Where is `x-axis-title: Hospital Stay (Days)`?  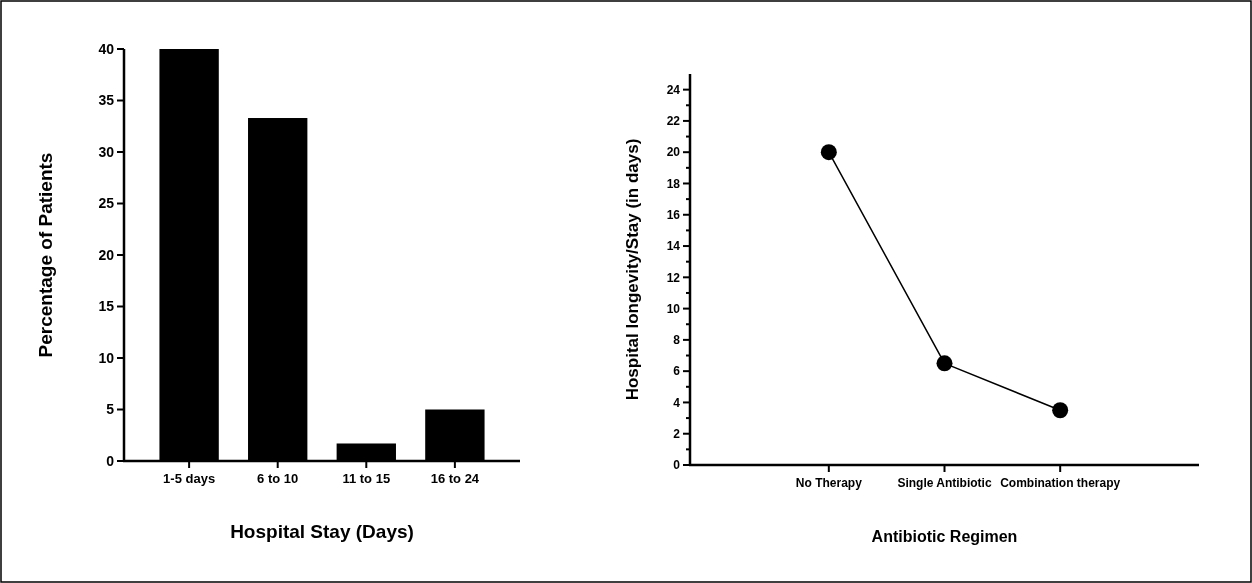 x-axis-title: Hospital Stay (Days) is located at coordinates (322, 531).